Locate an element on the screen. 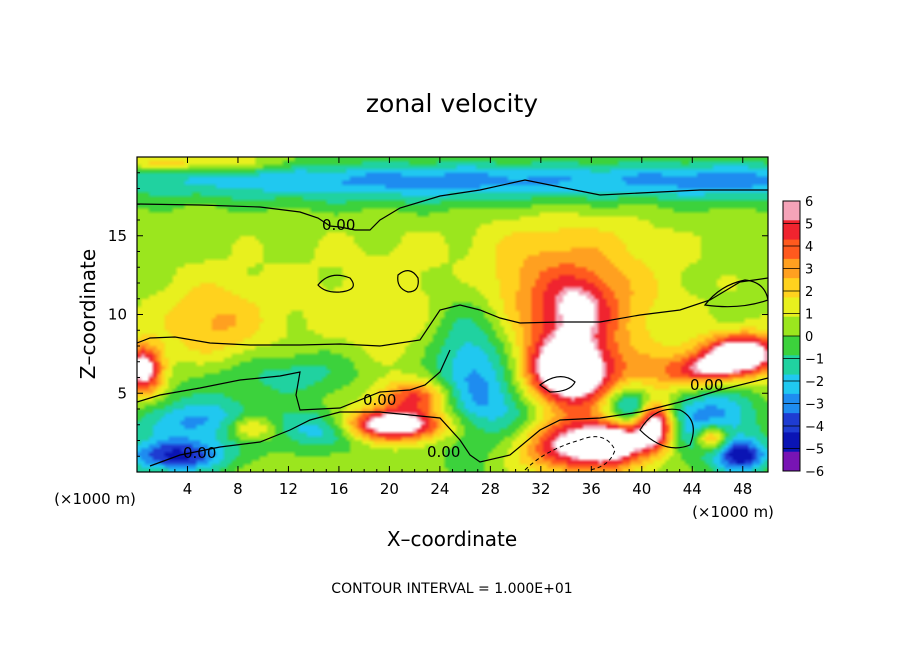 The height and width of the screenshot is (654, 904). y-unit-label: (×1000 m) is located at coordinates (95, 499).